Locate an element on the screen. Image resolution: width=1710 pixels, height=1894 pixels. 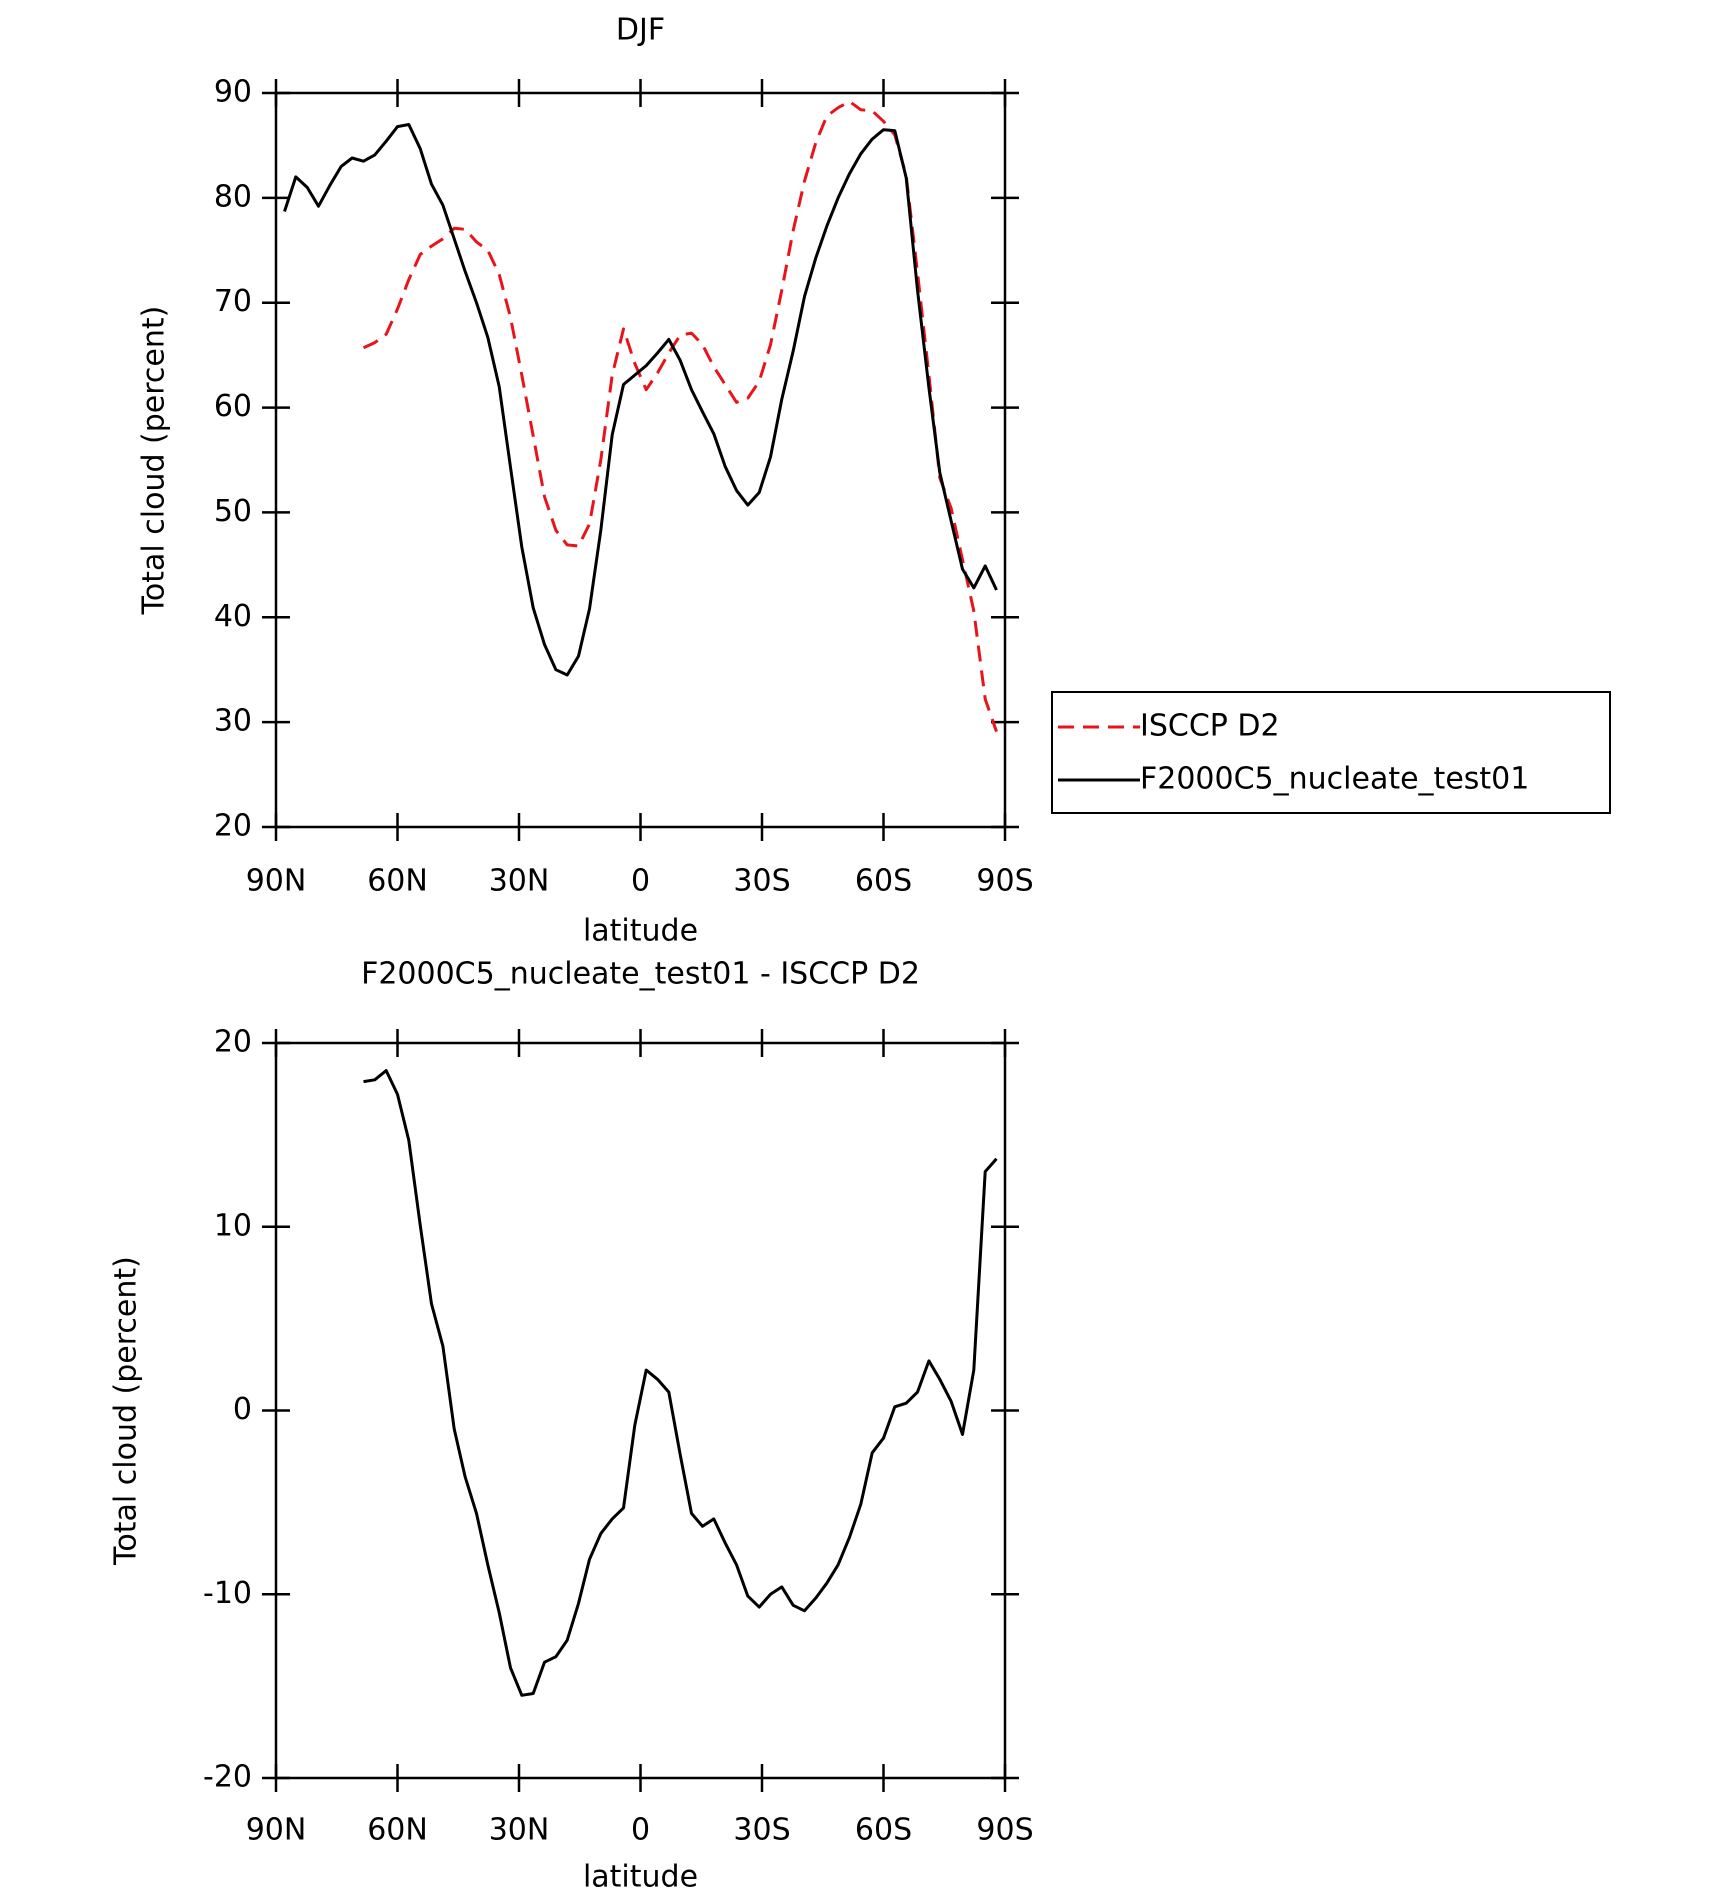
y-tick-label: 70 is located at coordinates (233, 301).